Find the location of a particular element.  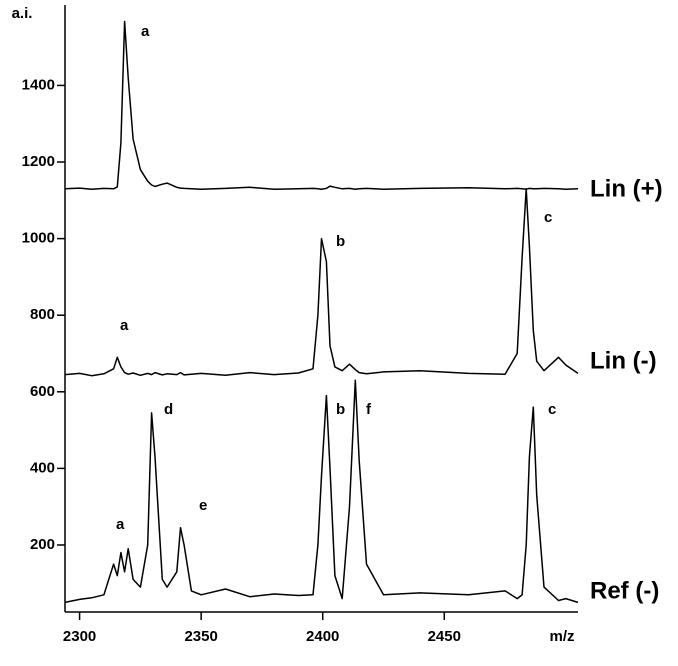

x-axis-label: m/z is located at coordinates (561, 636).